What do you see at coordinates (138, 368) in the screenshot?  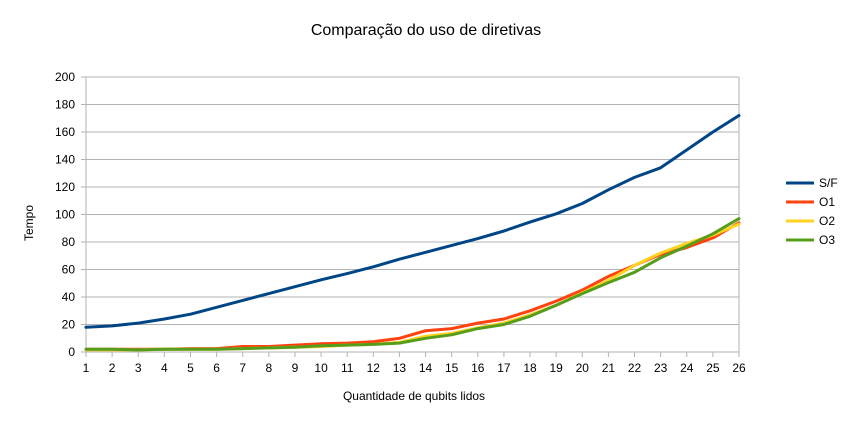 I see `x-tick-label: 3` at bounding box center [138, 368].